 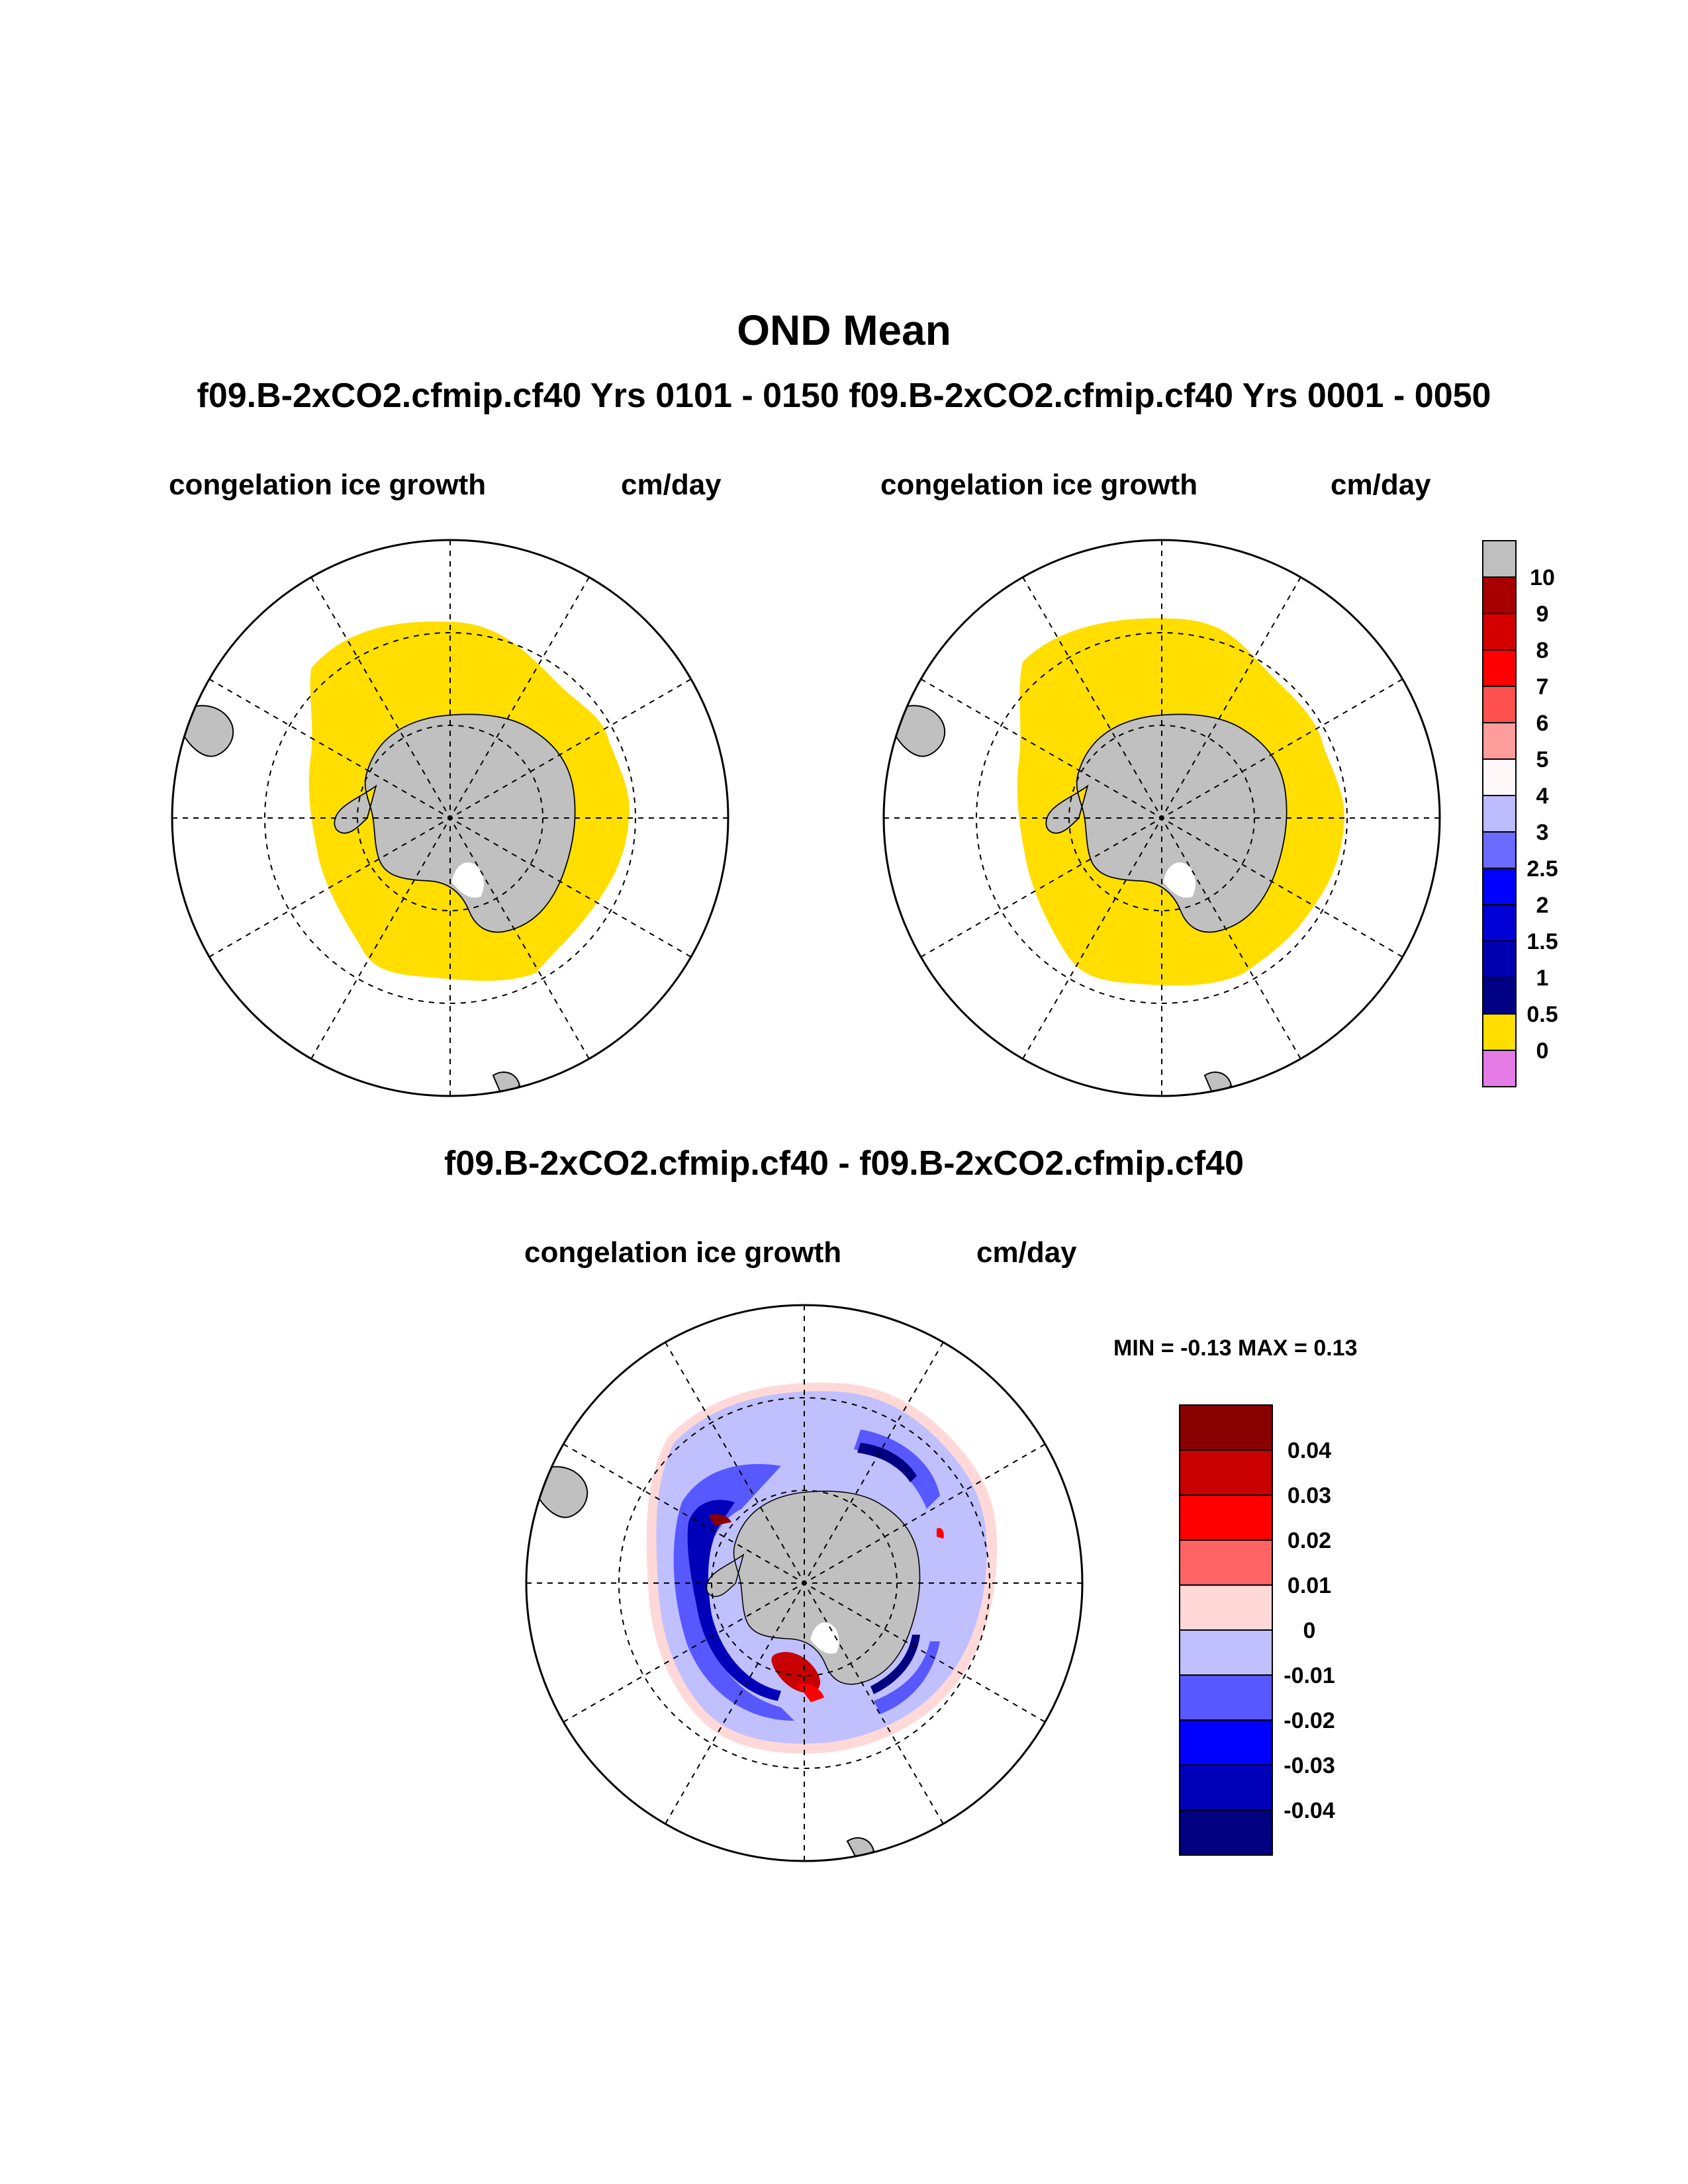 I want to click on diff-colorbar-label: 0.01, so click(x=1309, y=1585).